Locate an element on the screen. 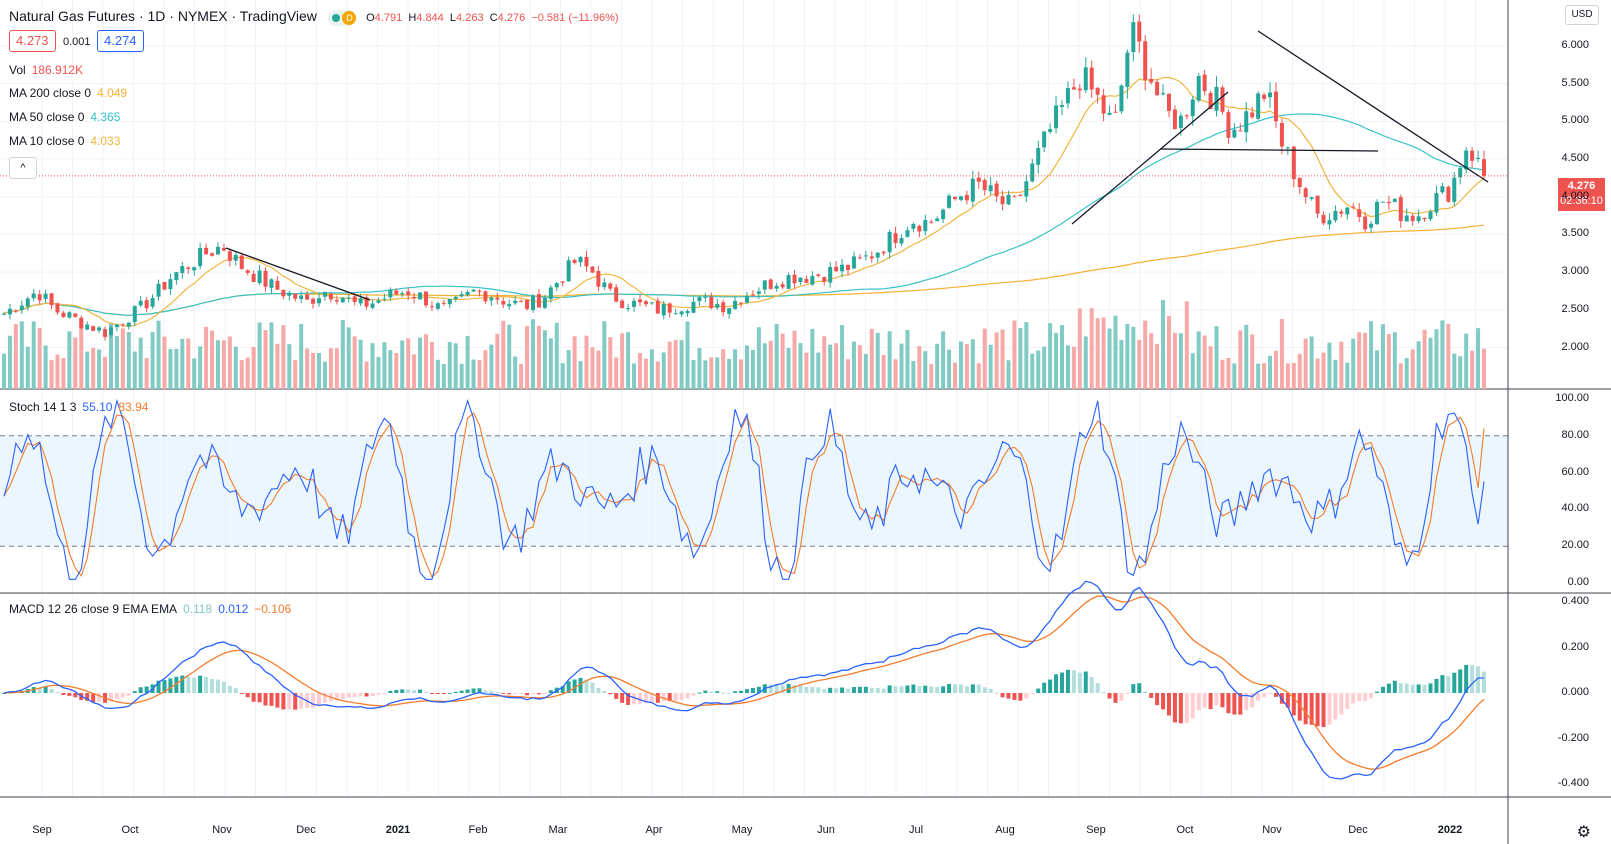 The height and width of the screenshot is (844, 1611). sell-price-button: 4.273 is located at coordinates (32, 41).